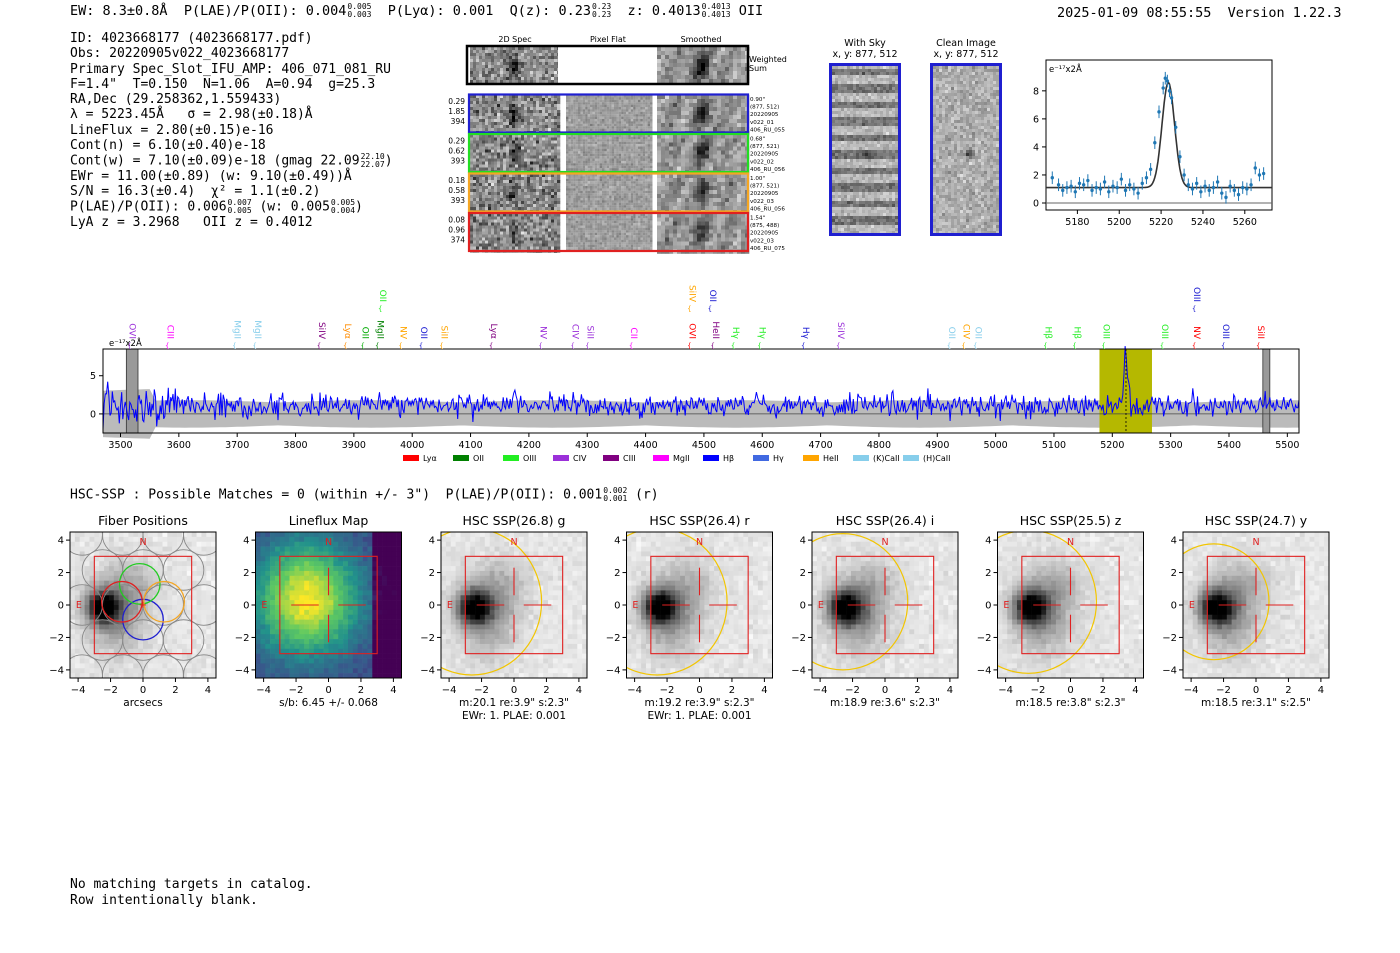 The image size is (1400, 953). What do you see at coordinates (778, 458) in the screenshot?
I see `legend-label: Hγ` at bounding box center [778, 458].